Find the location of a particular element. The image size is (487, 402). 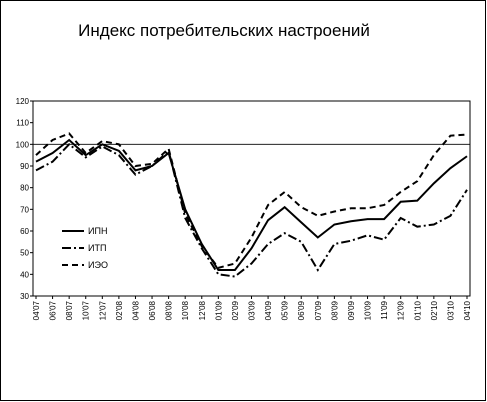

y-tick-label: 70 is located at coordinates (24, 209).